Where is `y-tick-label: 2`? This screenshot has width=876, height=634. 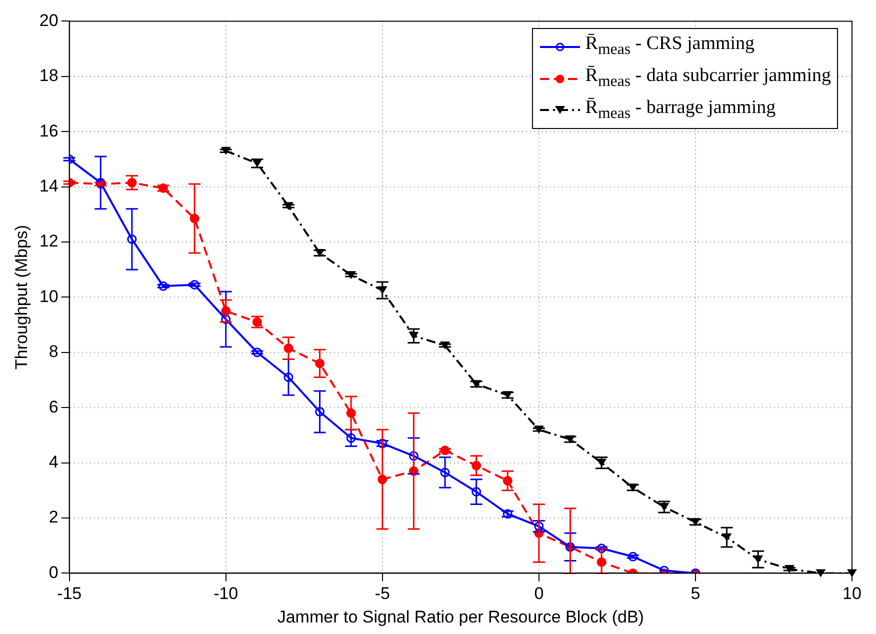 y-tick-label: 2 is located at coordinates (53, 517).